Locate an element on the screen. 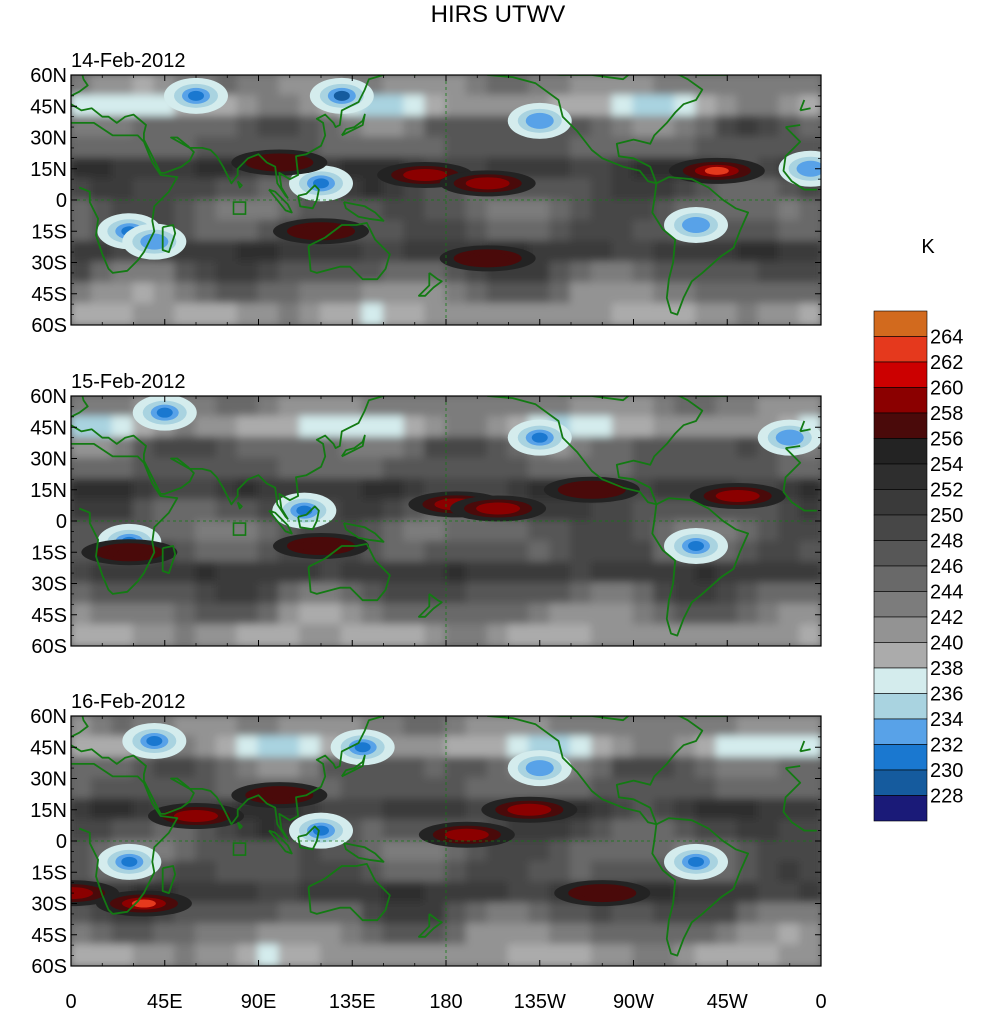 Image resolution: width=983 pixels, height=1014 pixels. panel-date: 15-Feb-2012 is located at coordinates (128, 382).